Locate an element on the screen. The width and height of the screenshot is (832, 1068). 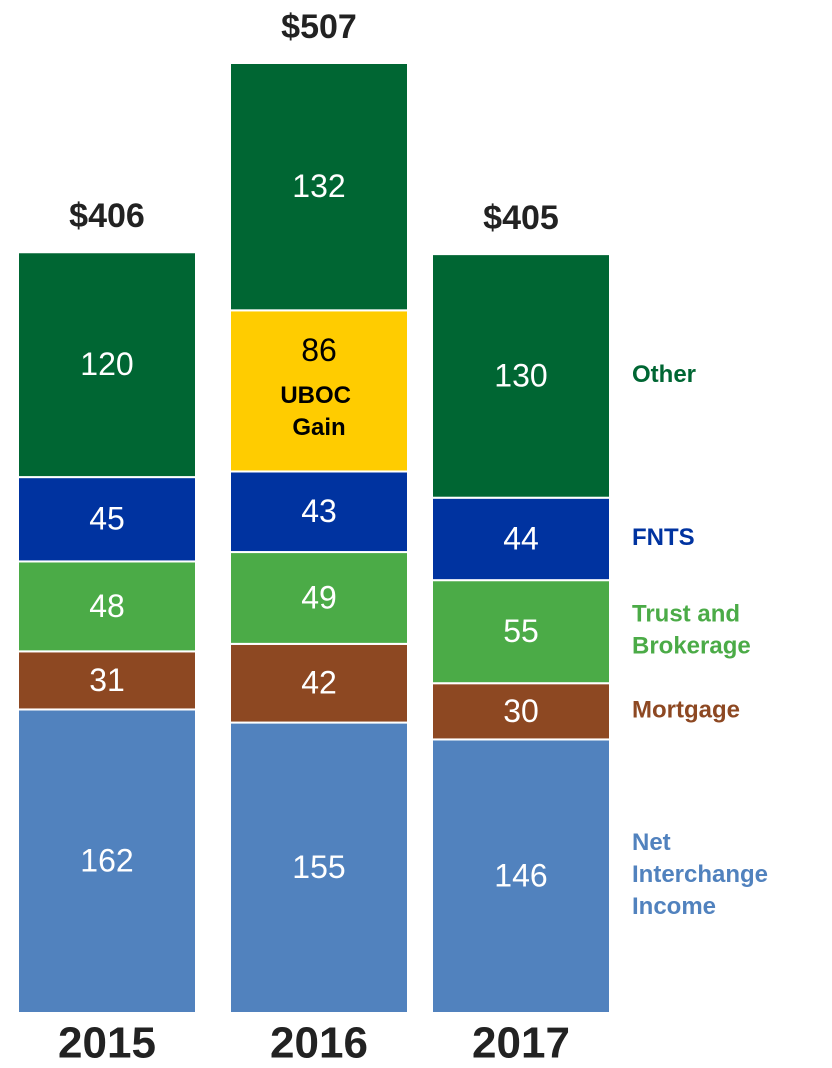
legend-label: FNTS is located at coordinates (663, 537).